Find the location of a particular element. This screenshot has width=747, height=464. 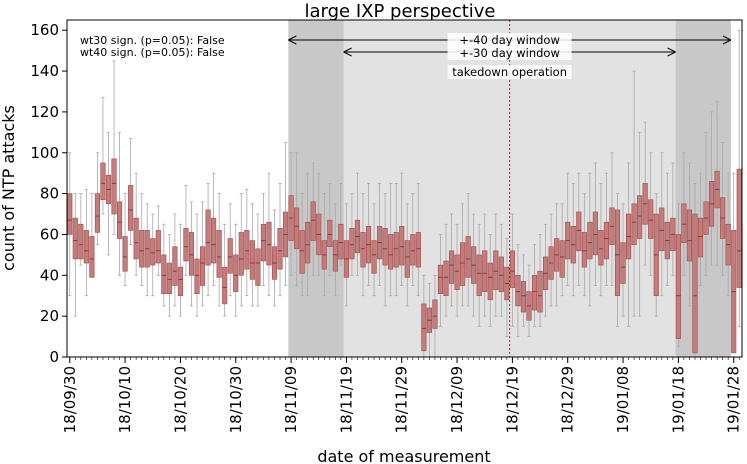

x-tick-label: 19/01/18 is located at coordinates (678, 399).